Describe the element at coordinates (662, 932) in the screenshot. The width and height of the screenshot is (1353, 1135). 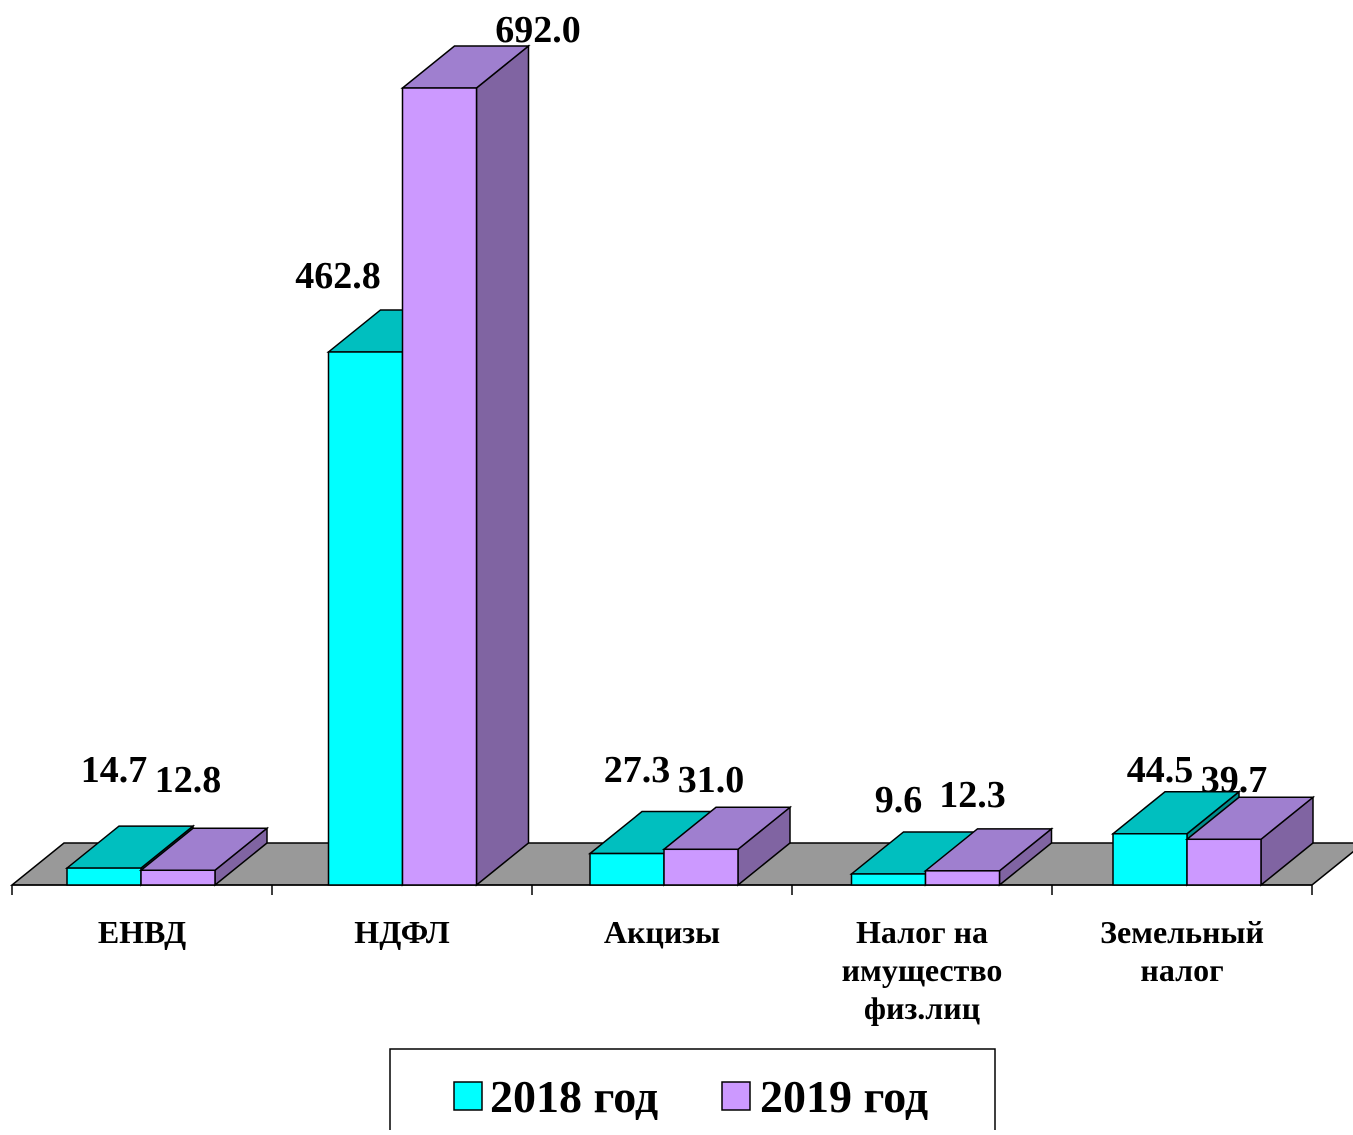
I see `category-label: Акцизы` at that location.